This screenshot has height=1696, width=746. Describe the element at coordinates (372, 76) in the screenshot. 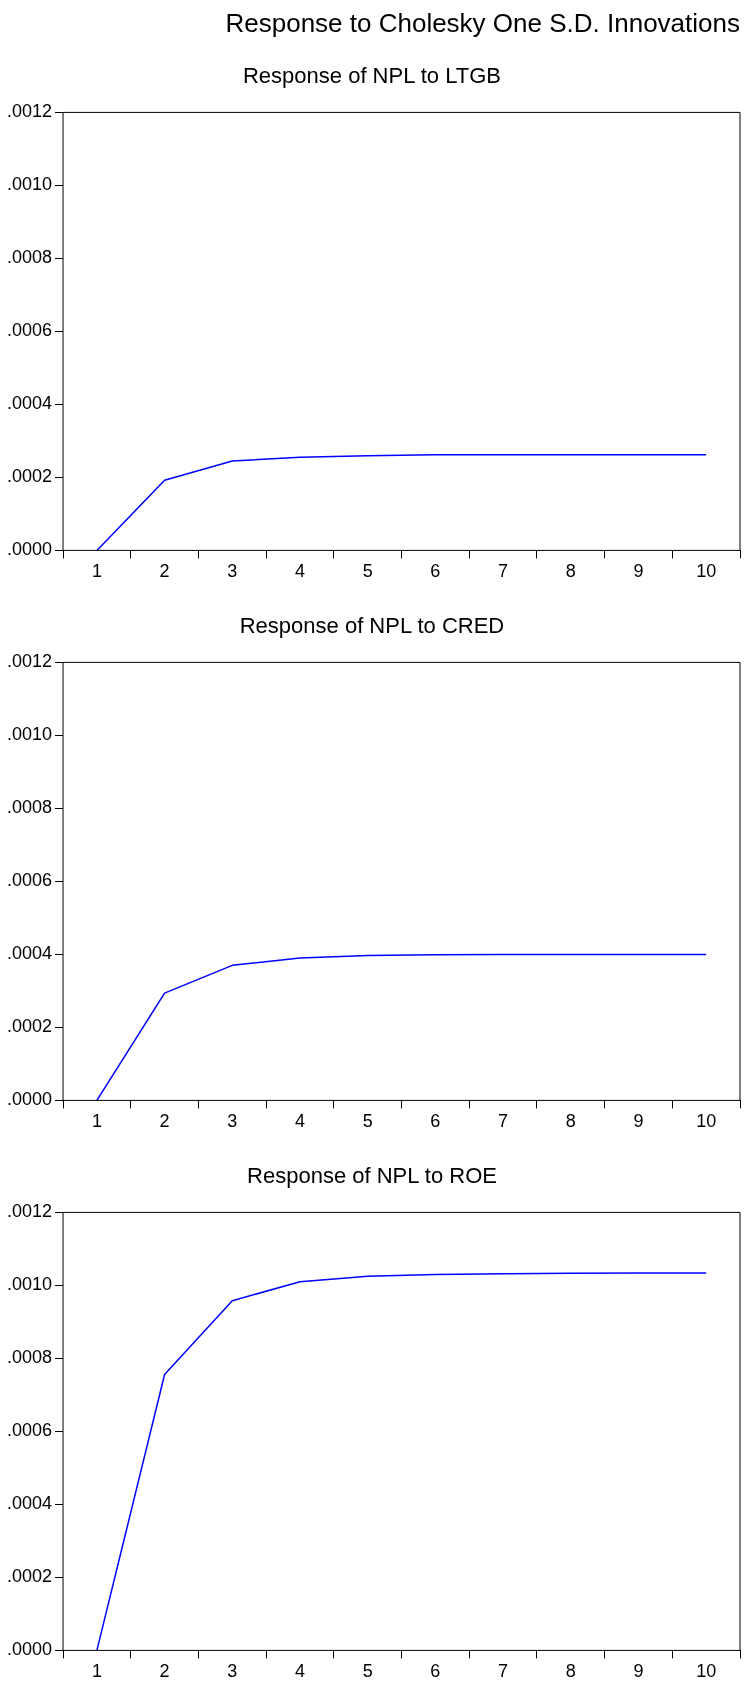

I see `chart-title: Response of NPL to LTGB` at that location.